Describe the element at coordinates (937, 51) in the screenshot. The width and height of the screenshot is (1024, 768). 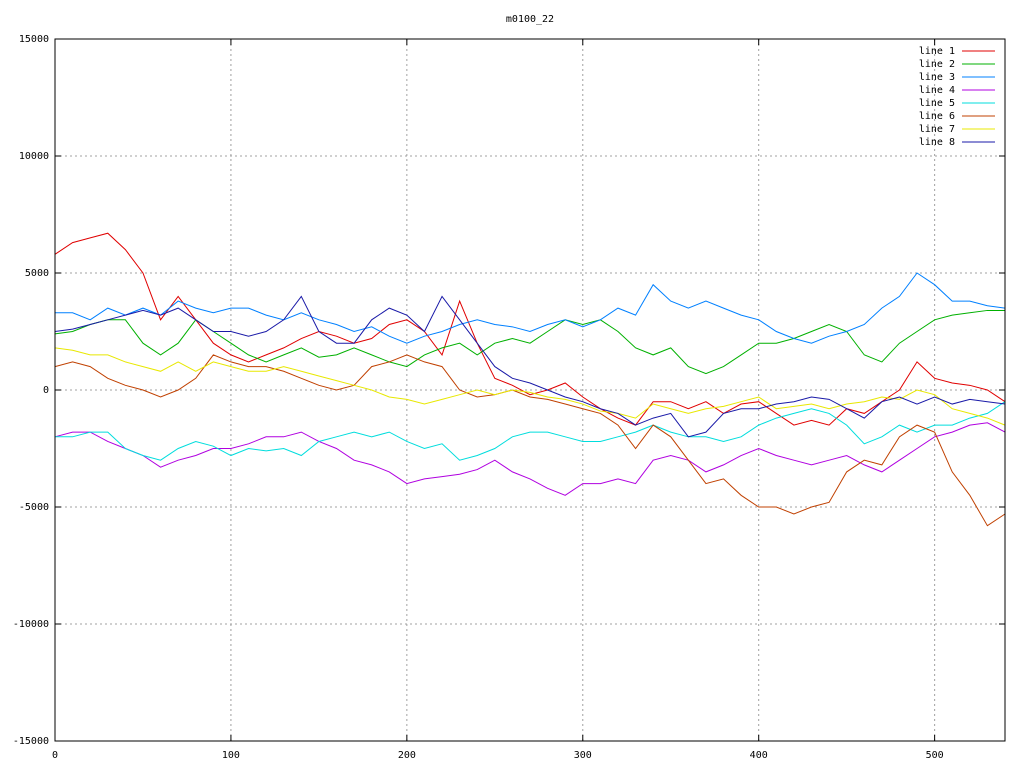
I see `legend-label: line 1` at that location.